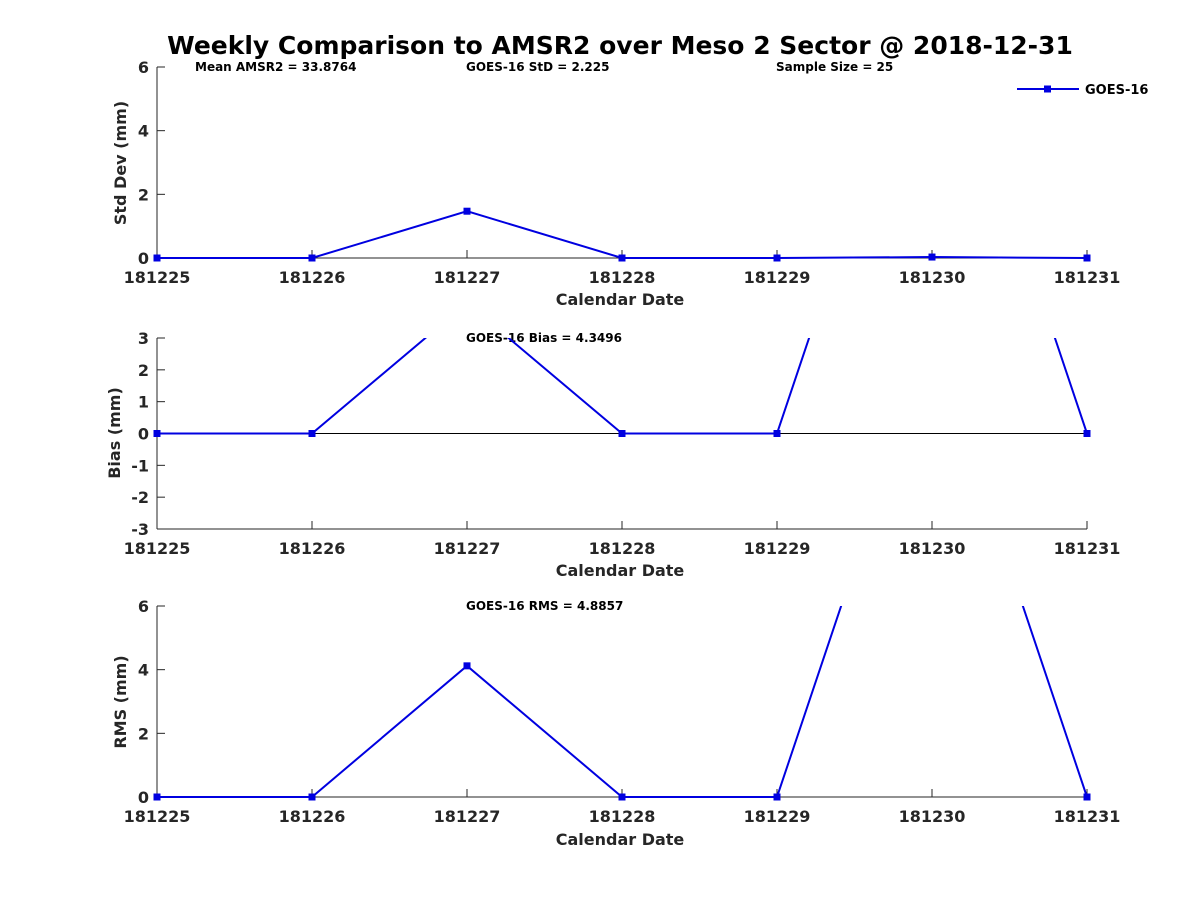 The image size is (1200, 900). Describe the element at coordinates (140, 497) in the screenshot. I see `y-tick-label: -2` at that location.